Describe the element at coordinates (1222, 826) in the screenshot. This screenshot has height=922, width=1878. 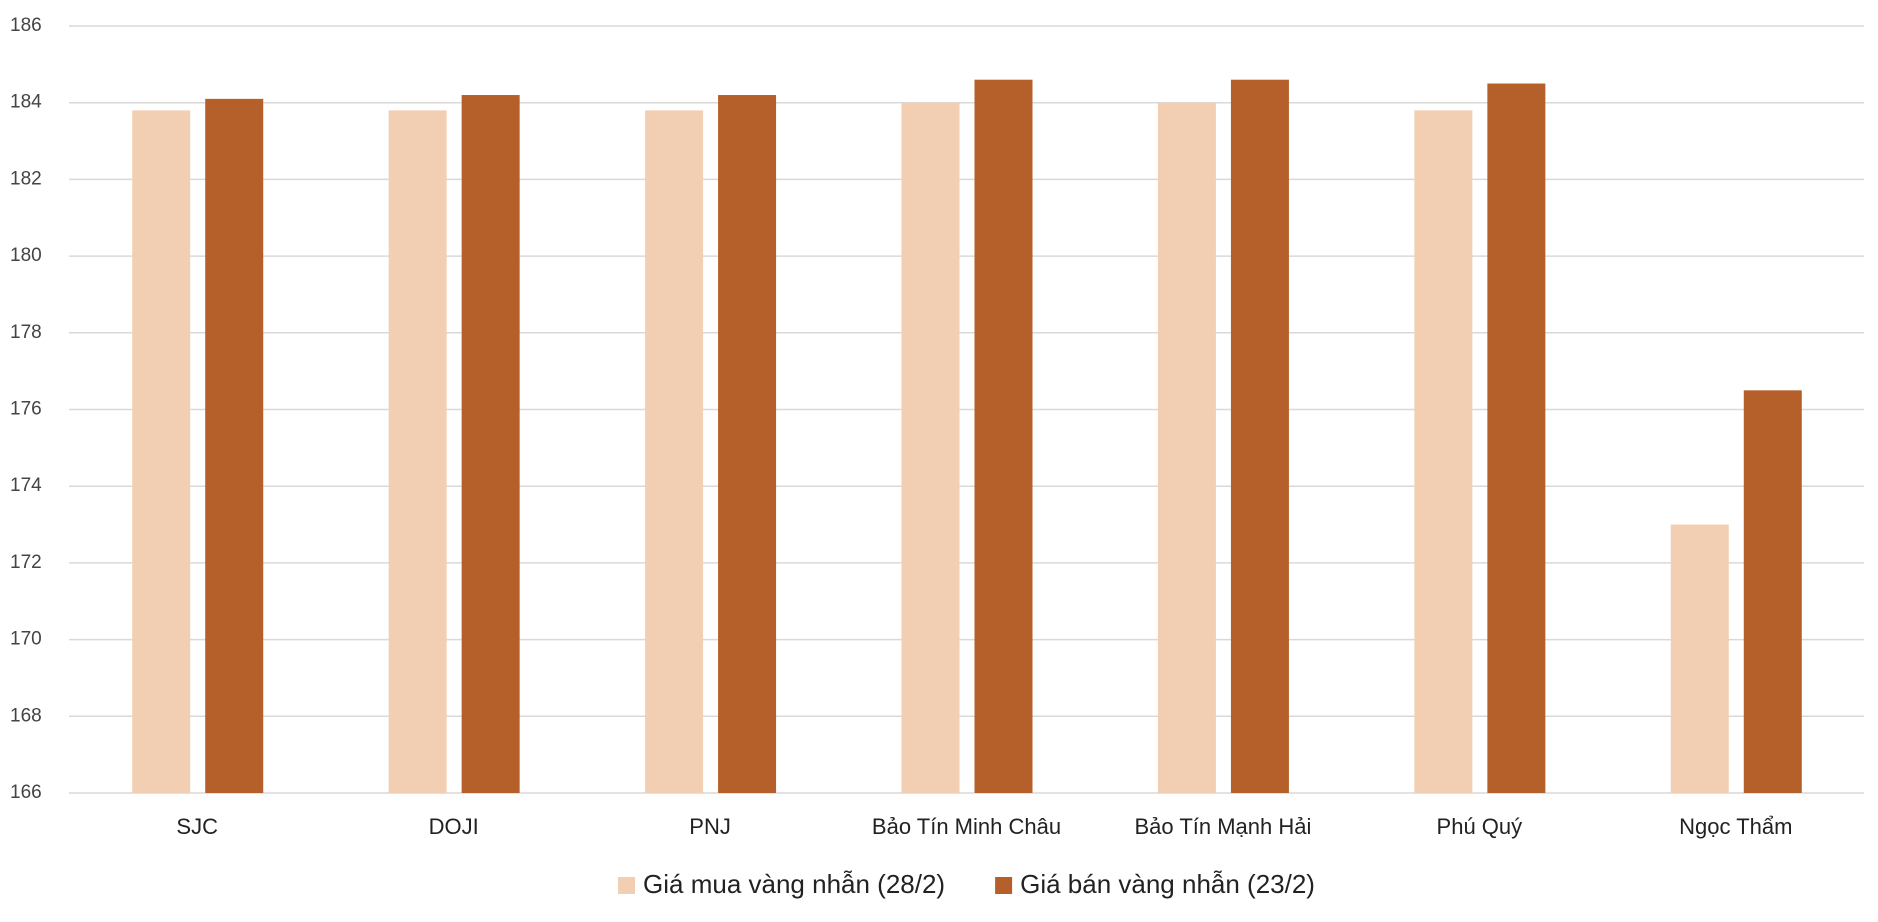
I see `x-tick-label: Bảo Tín Mạnh Hải` at that location.